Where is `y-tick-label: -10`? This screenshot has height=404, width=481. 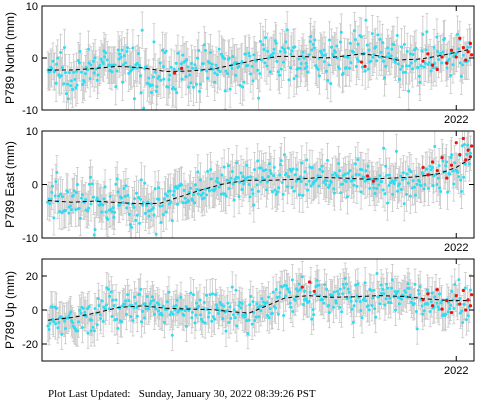
y-tick-label: -10 is located at coordinates (30, 111).